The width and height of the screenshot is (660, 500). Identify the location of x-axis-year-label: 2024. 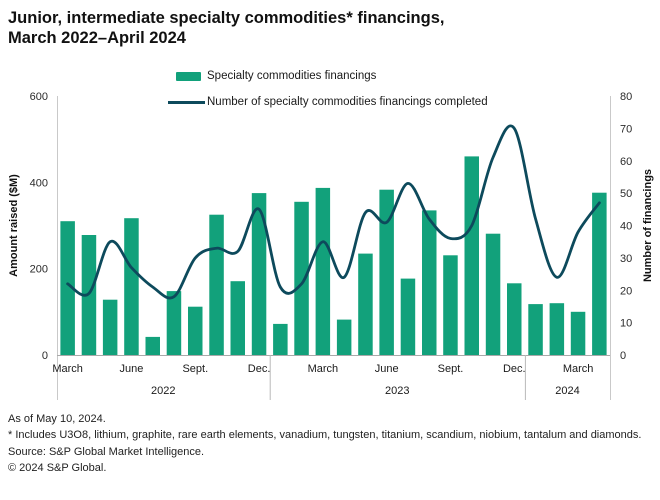
(567, 391).